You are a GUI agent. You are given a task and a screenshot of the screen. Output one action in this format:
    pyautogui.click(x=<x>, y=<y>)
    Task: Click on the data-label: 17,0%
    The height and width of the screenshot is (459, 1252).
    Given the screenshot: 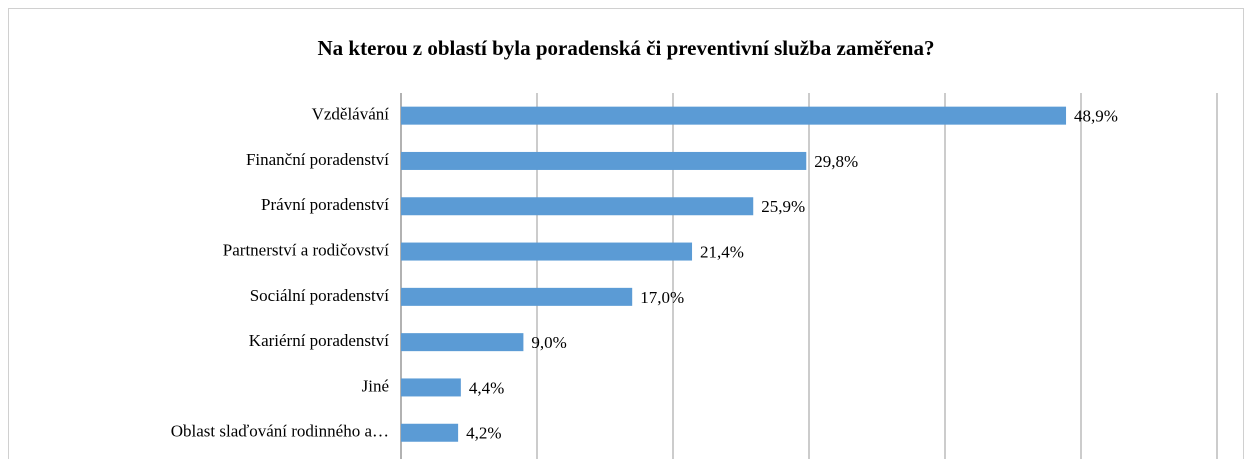 What is the action you would take?
    pyautogui.click(x=662, y=297)
    